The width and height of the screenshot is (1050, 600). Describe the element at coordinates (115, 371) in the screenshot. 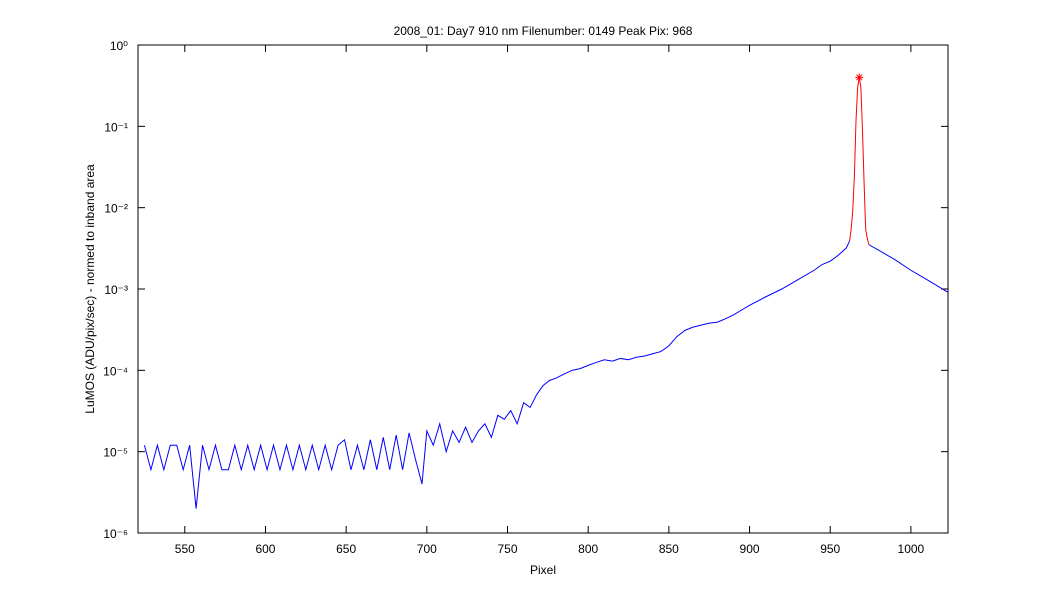

I see `y-tick-label: 10⁻⁴` at that location.